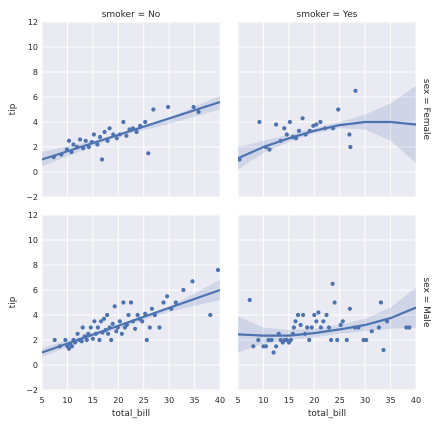 This screenshot has height=432, width=432. What do you see at coordinates (426, 303) in the screenshot?
I see `row-title: sex = Male` at bounding box center [426, 303].